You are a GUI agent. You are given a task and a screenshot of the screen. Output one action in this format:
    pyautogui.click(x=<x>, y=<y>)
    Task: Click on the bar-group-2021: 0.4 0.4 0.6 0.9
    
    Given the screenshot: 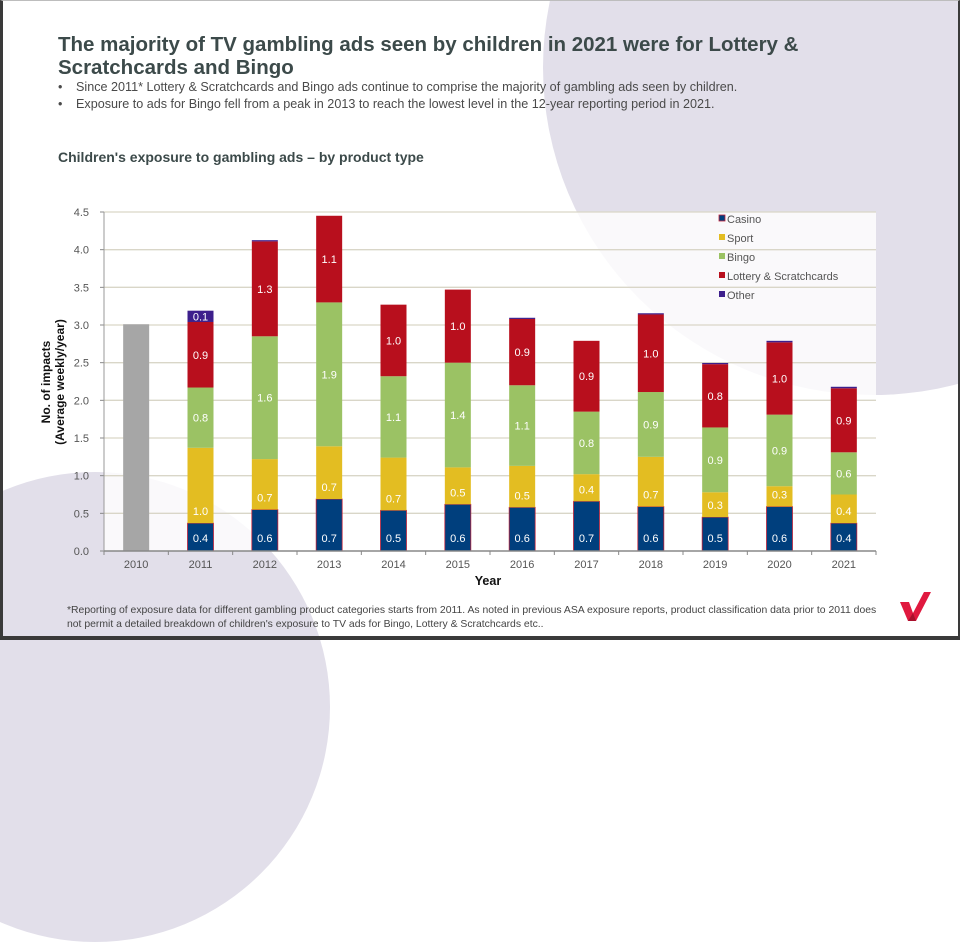 What is the action you would take?
    pyautogui.click(x=844, y=469)
    